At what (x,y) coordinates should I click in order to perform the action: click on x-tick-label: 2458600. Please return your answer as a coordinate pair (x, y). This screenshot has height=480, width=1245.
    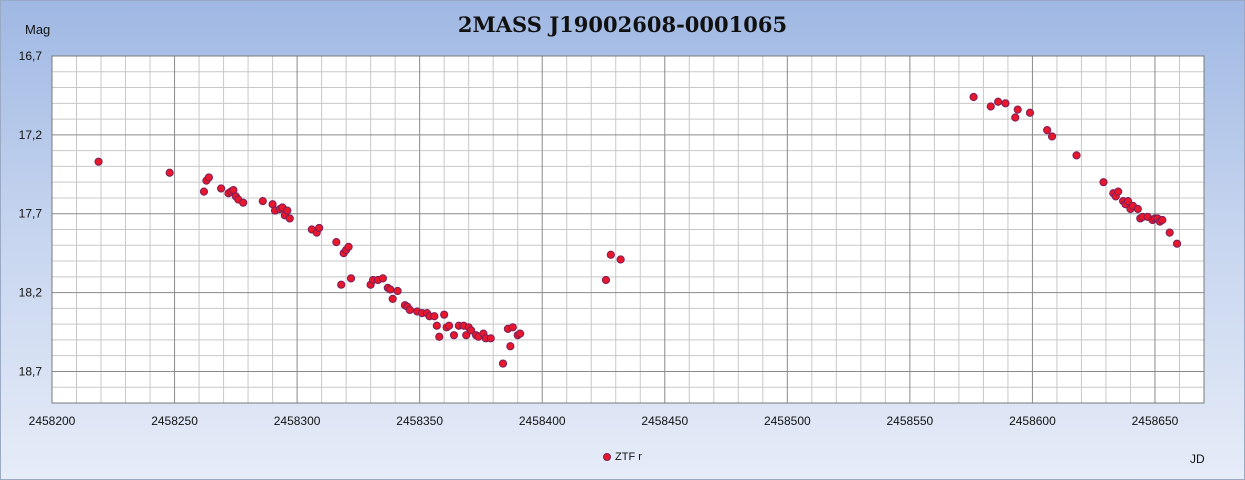
    Looking at the image, I should click on (1032, 421).